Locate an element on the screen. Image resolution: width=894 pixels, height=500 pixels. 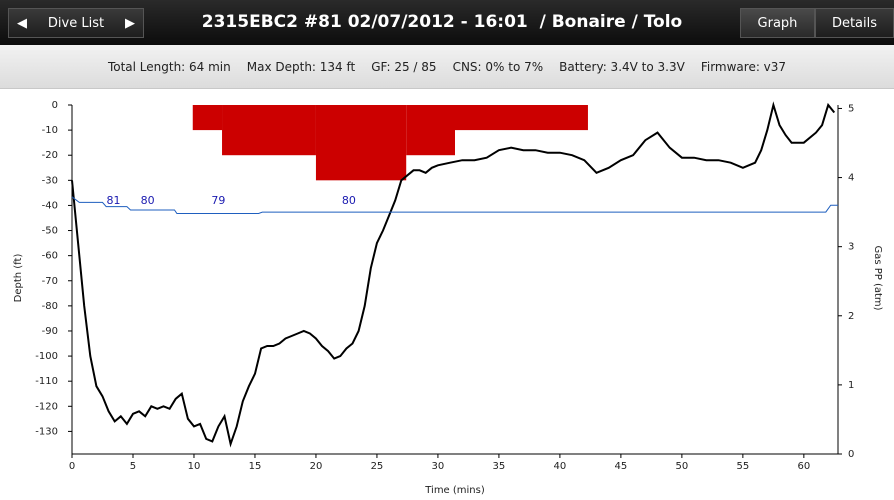
y-tick-label: 0 is located at coordinates (55, 105).